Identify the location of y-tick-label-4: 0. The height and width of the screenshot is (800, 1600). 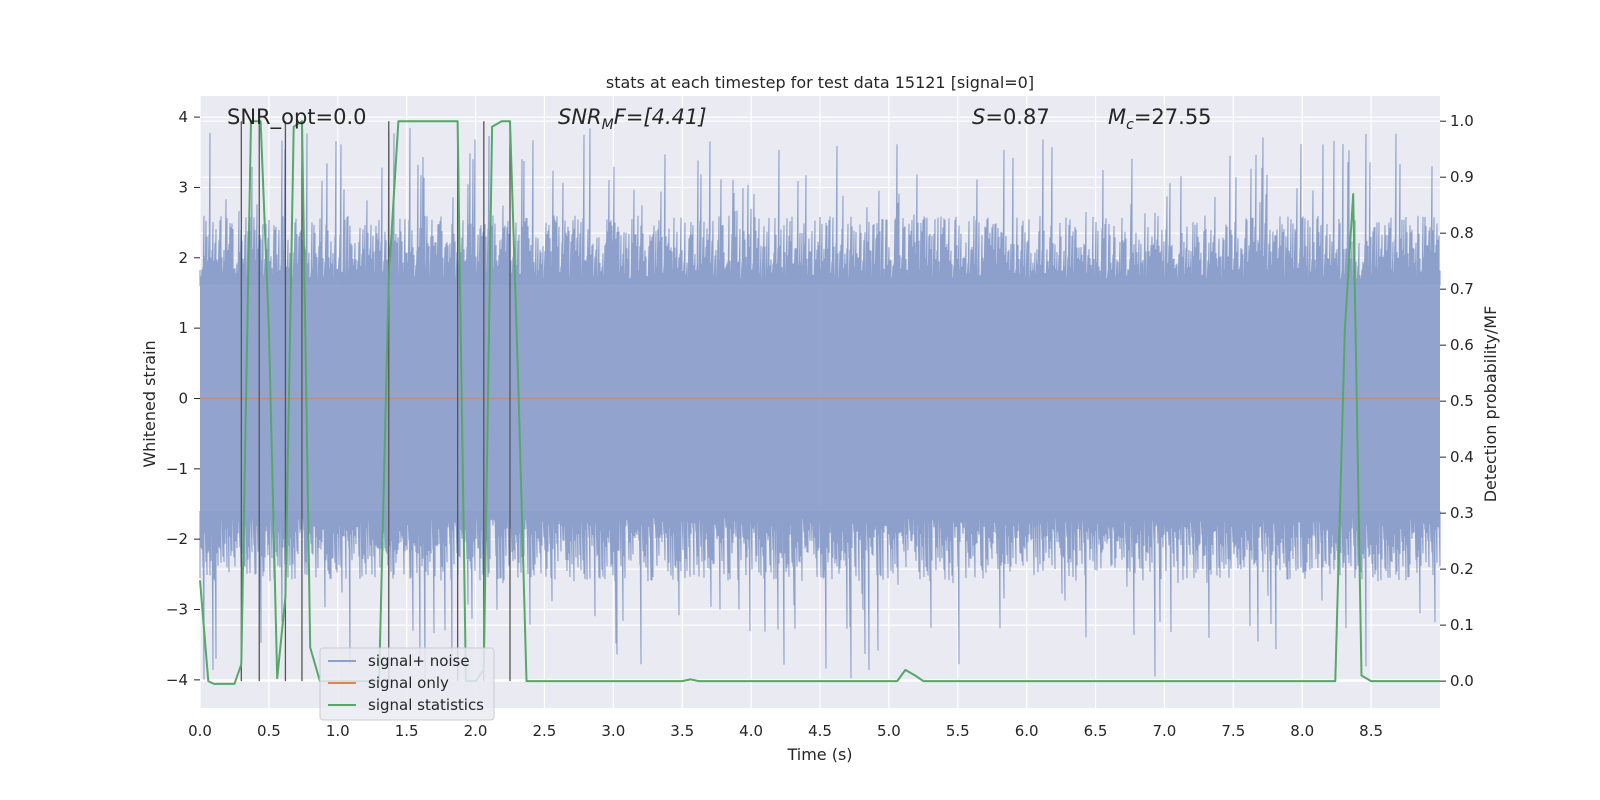
(183, 398).